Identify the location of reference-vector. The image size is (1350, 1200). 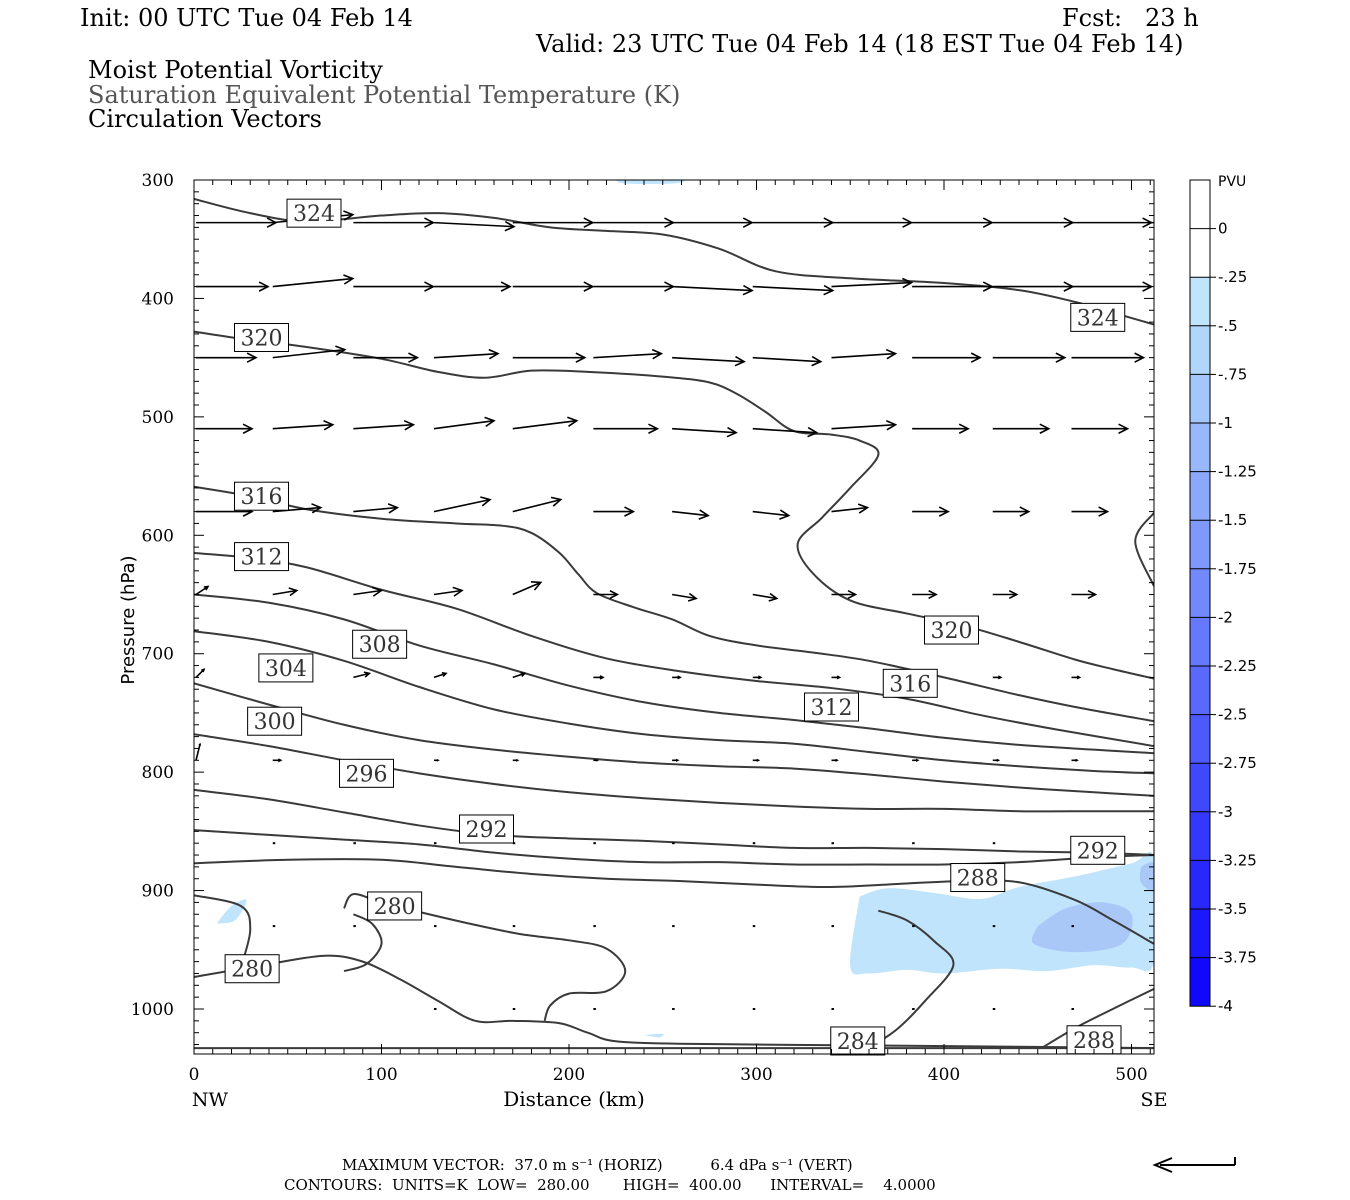
(1194, 1165).